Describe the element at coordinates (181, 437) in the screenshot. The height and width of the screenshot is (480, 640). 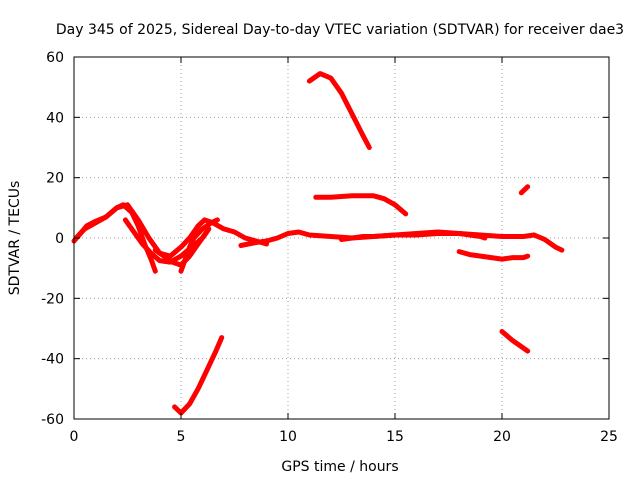
I see `x-tick-label: 5` at that location.